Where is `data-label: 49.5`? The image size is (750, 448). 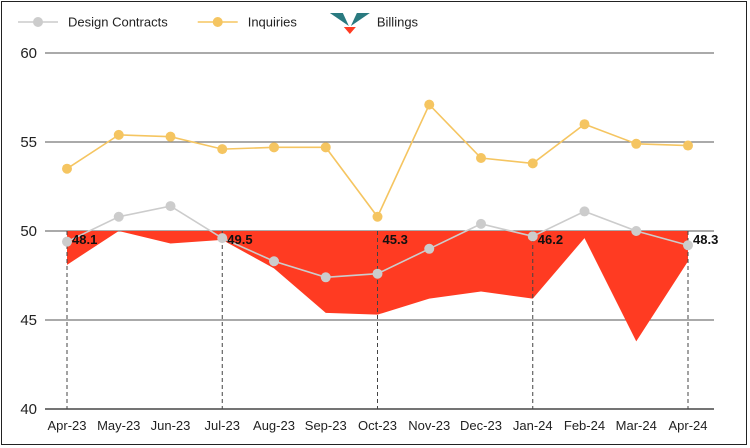 data-label: 49.5 is located at coordinates (239, 239).